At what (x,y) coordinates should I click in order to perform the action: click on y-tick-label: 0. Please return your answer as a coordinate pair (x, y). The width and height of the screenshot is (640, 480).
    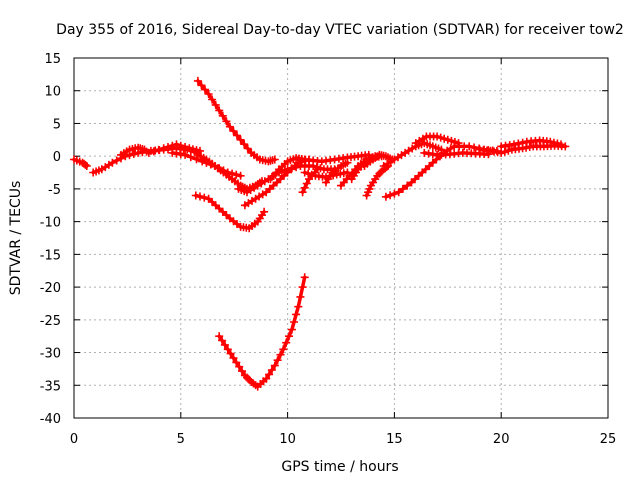
    Looking at the image, I should click on (57, 157).